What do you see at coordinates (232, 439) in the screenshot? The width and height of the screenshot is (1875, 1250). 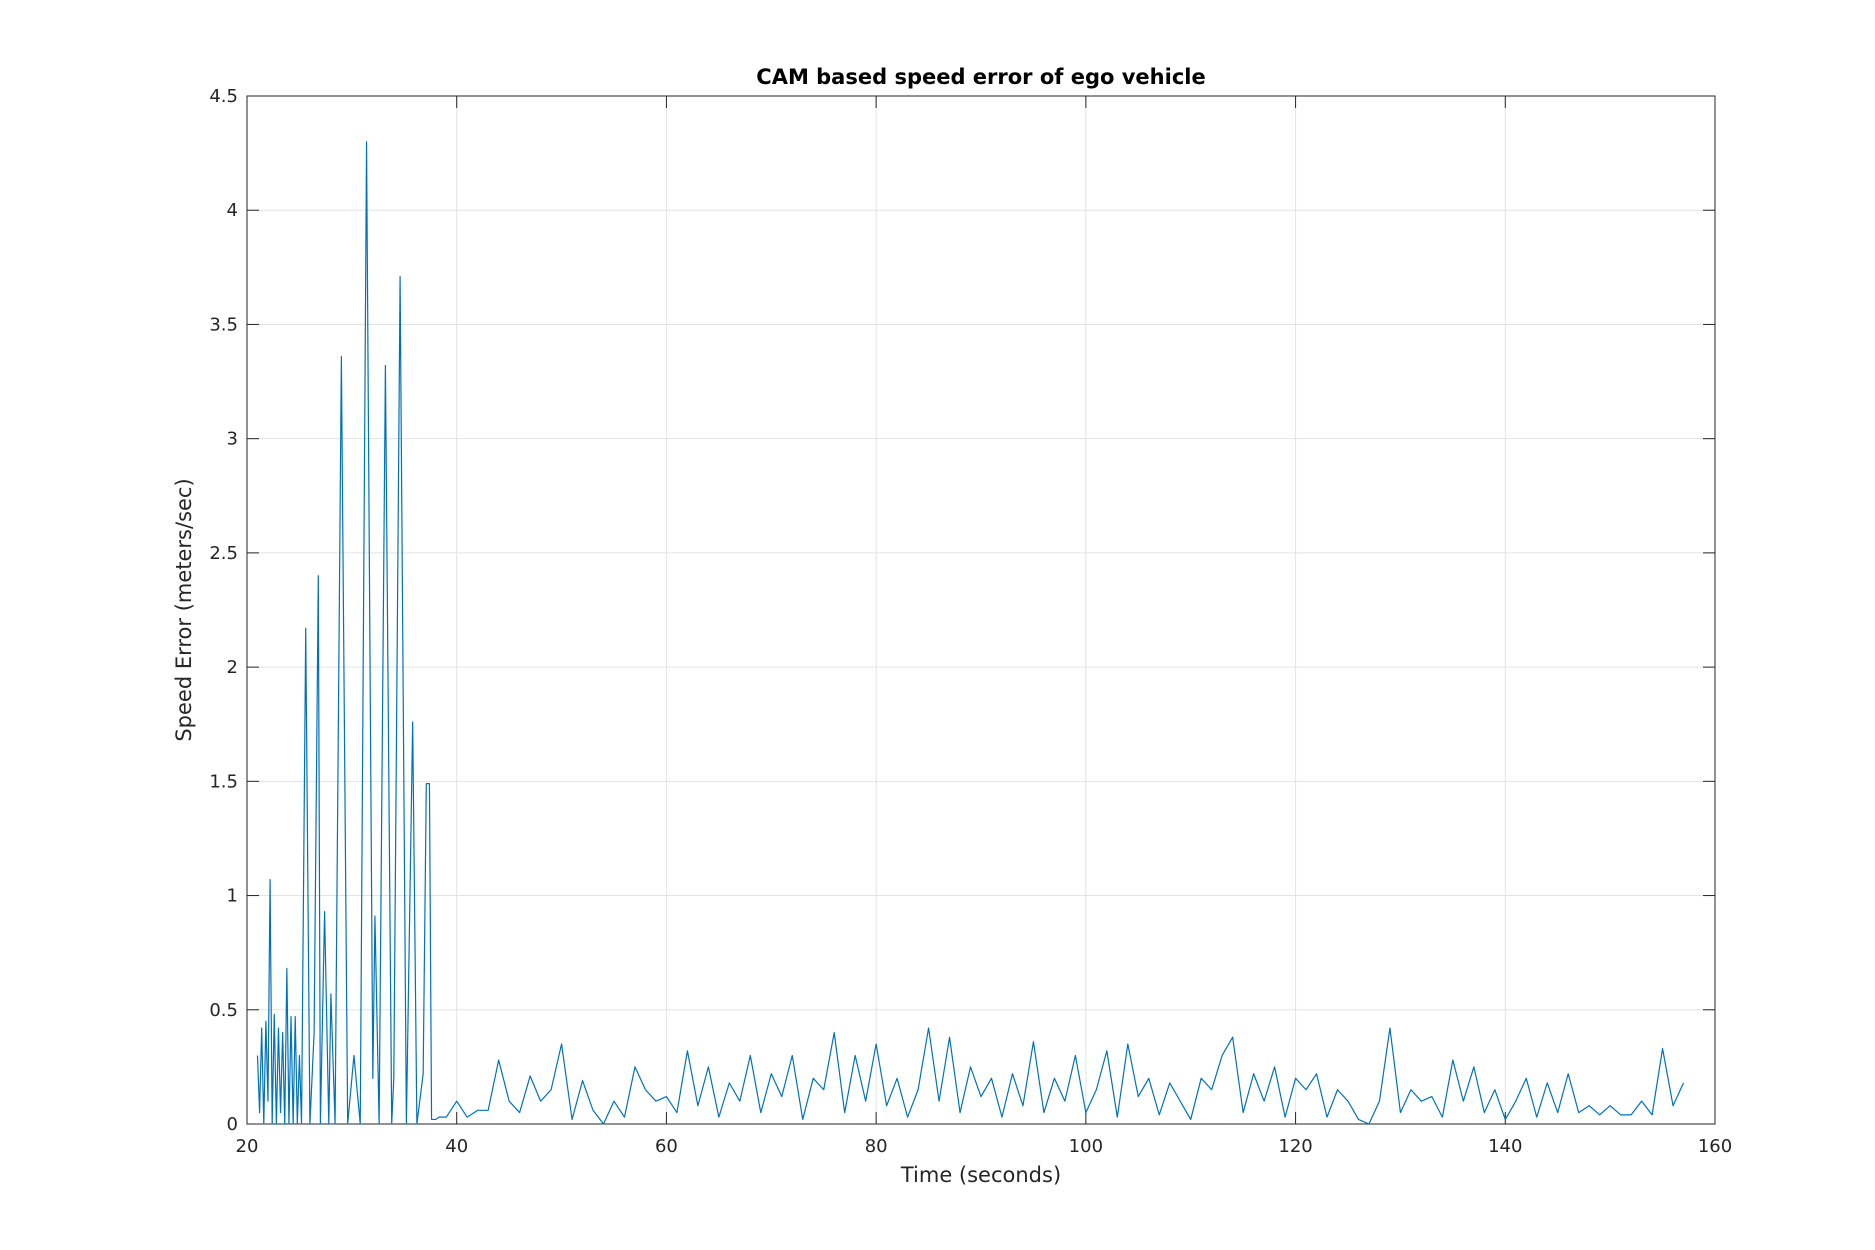 I see `y-tick-label: 3` at bounding box center [232, 439].